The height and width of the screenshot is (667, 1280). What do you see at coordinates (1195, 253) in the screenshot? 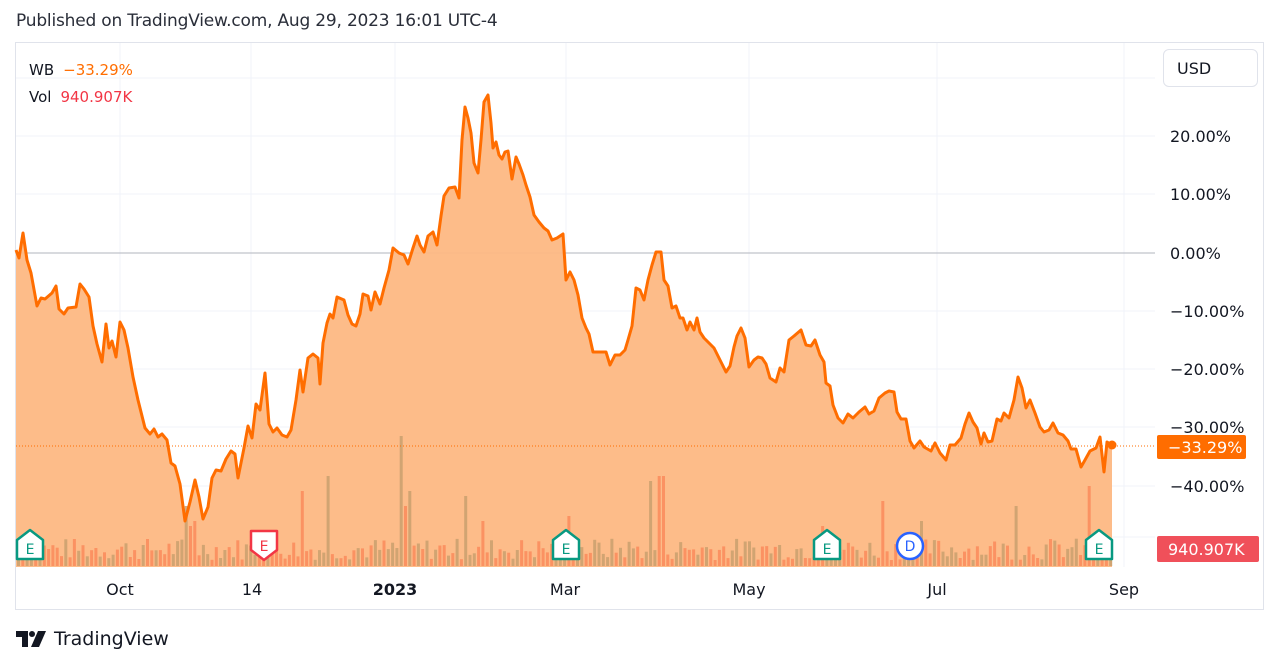
I see `y-tick: 0.00%` at bounding box center [1195, 253].